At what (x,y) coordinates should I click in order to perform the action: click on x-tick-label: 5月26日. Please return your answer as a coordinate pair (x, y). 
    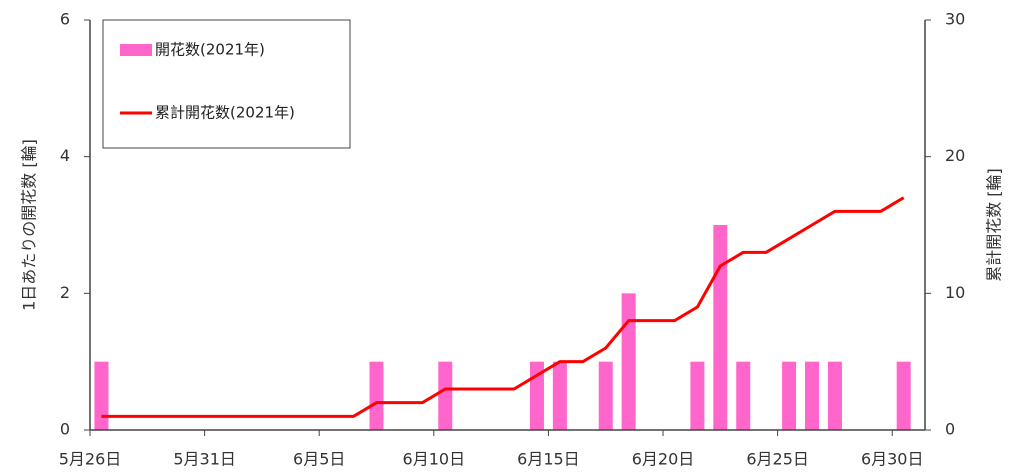
    Looking at the image, I should click on (90, 459).